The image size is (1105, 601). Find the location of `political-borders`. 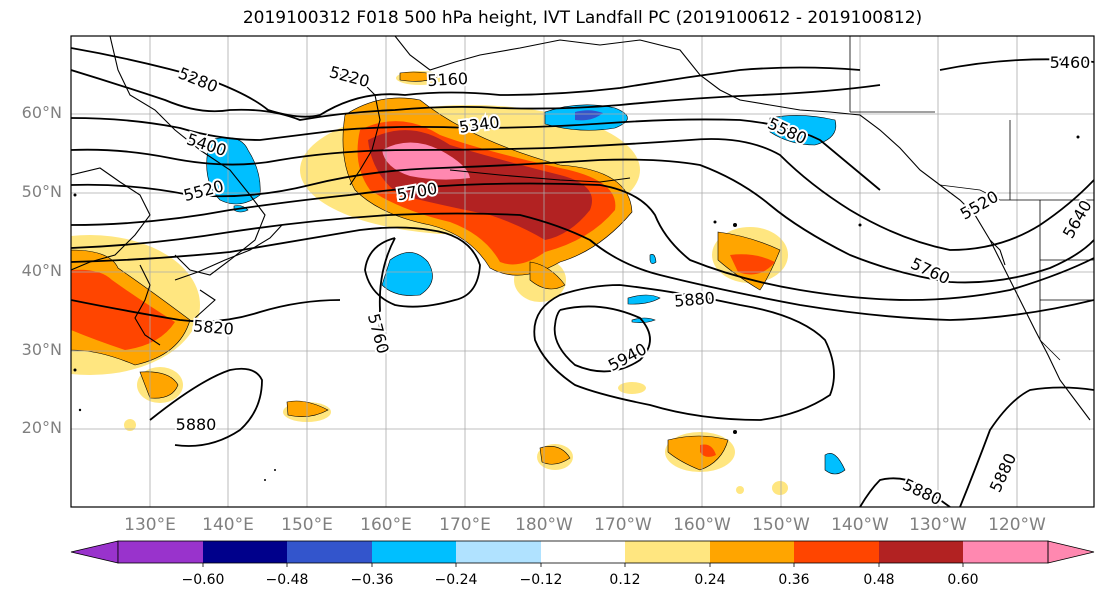

political-borders is located at coordinates (971, 198).